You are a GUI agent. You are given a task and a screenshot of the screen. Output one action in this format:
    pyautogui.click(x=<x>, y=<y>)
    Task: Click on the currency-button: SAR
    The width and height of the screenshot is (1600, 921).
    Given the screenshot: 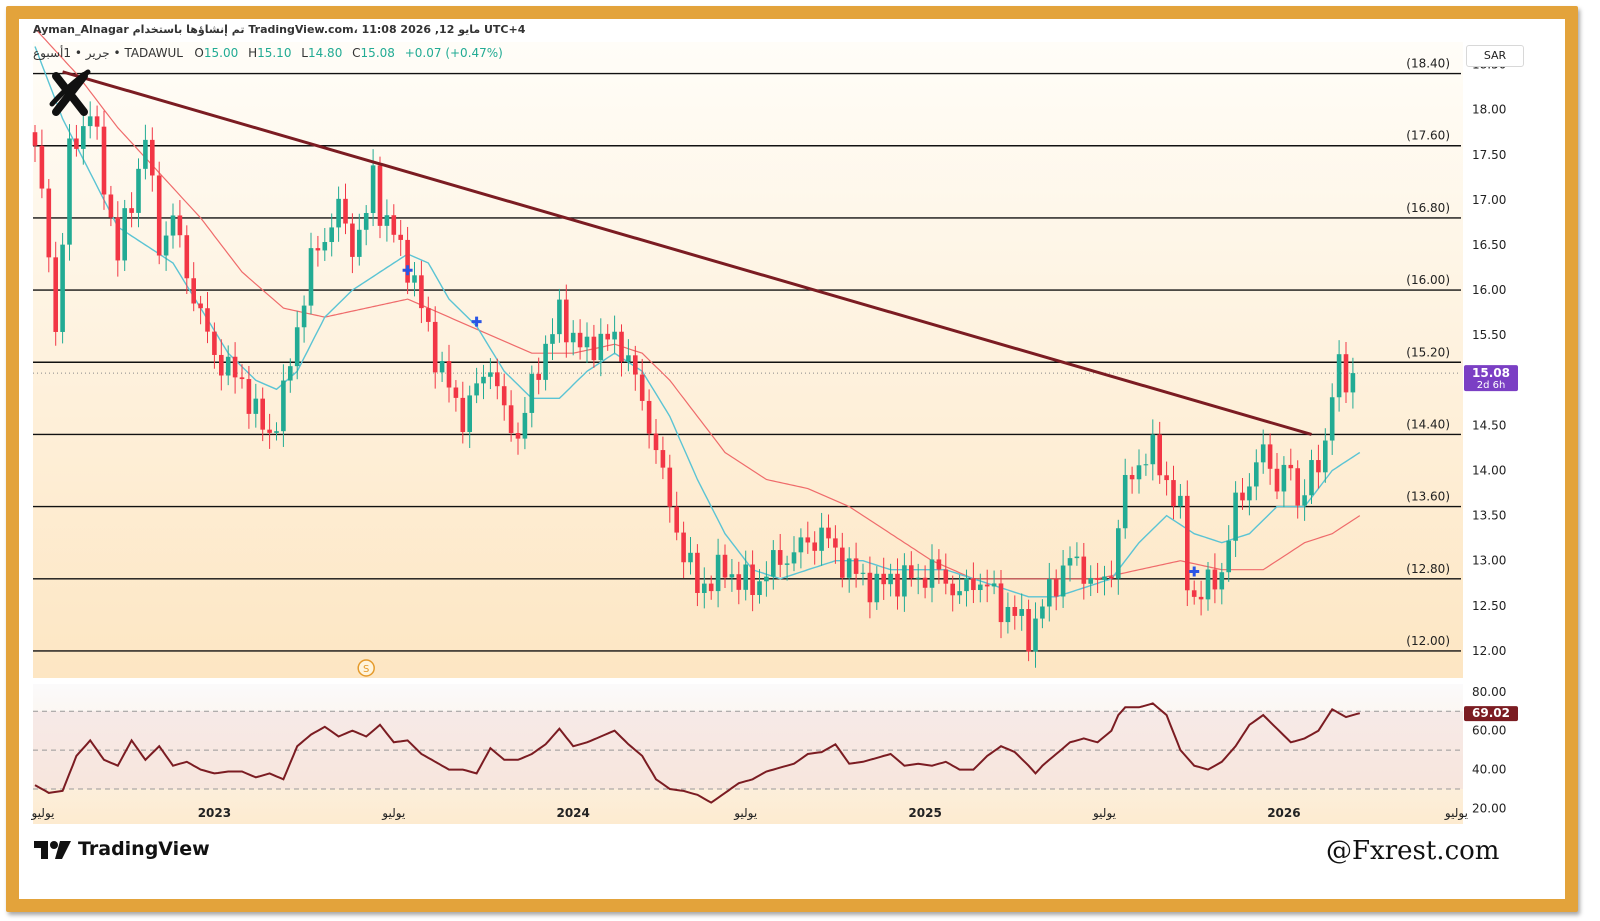 What is the action you would take?
    pyautogui.click(x=1495, y=56)
    